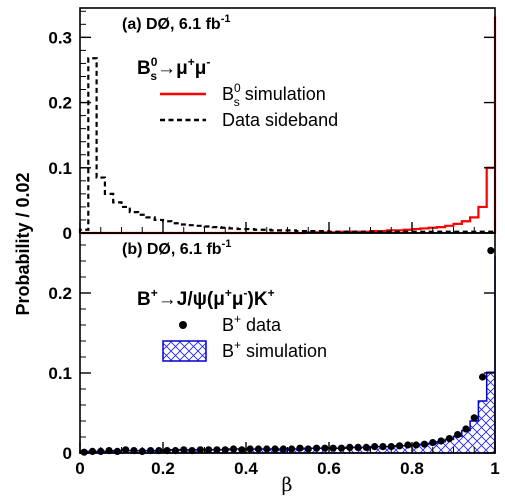  Describe the element at coordinates (494, 468) in the screenshot. I see `x-tick-label: 1` at that location.